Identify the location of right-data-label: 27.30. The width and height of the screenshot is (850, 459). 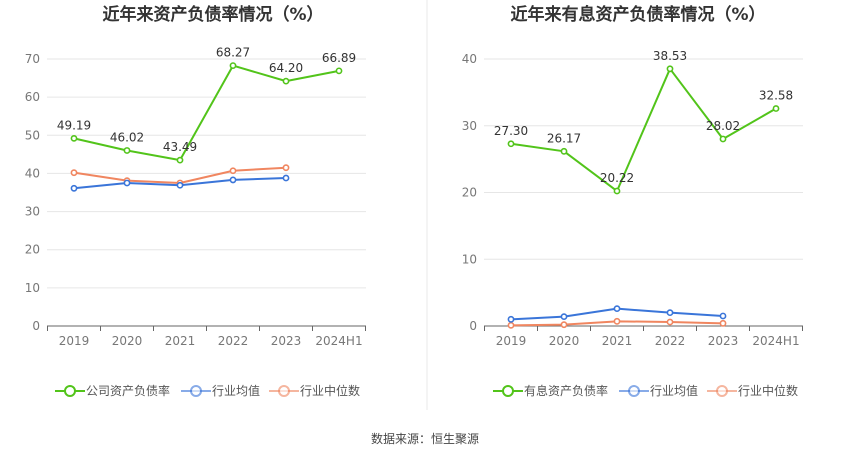
(511, 131).